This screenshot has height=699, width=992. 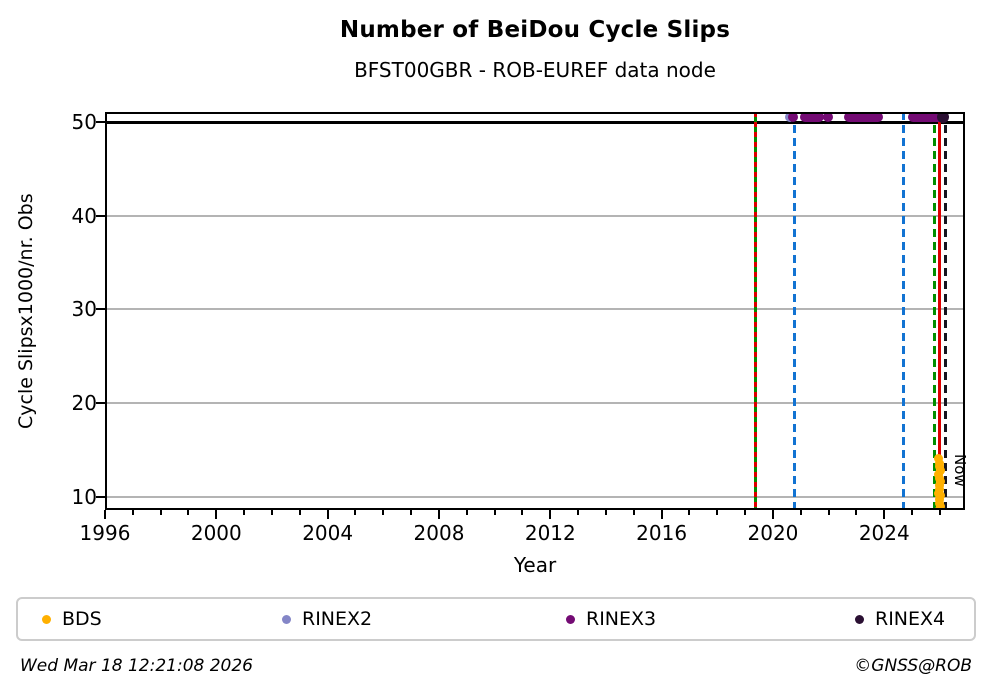 I want to click on legend-dot-rinex2-icon, so click(x=286, y=619).